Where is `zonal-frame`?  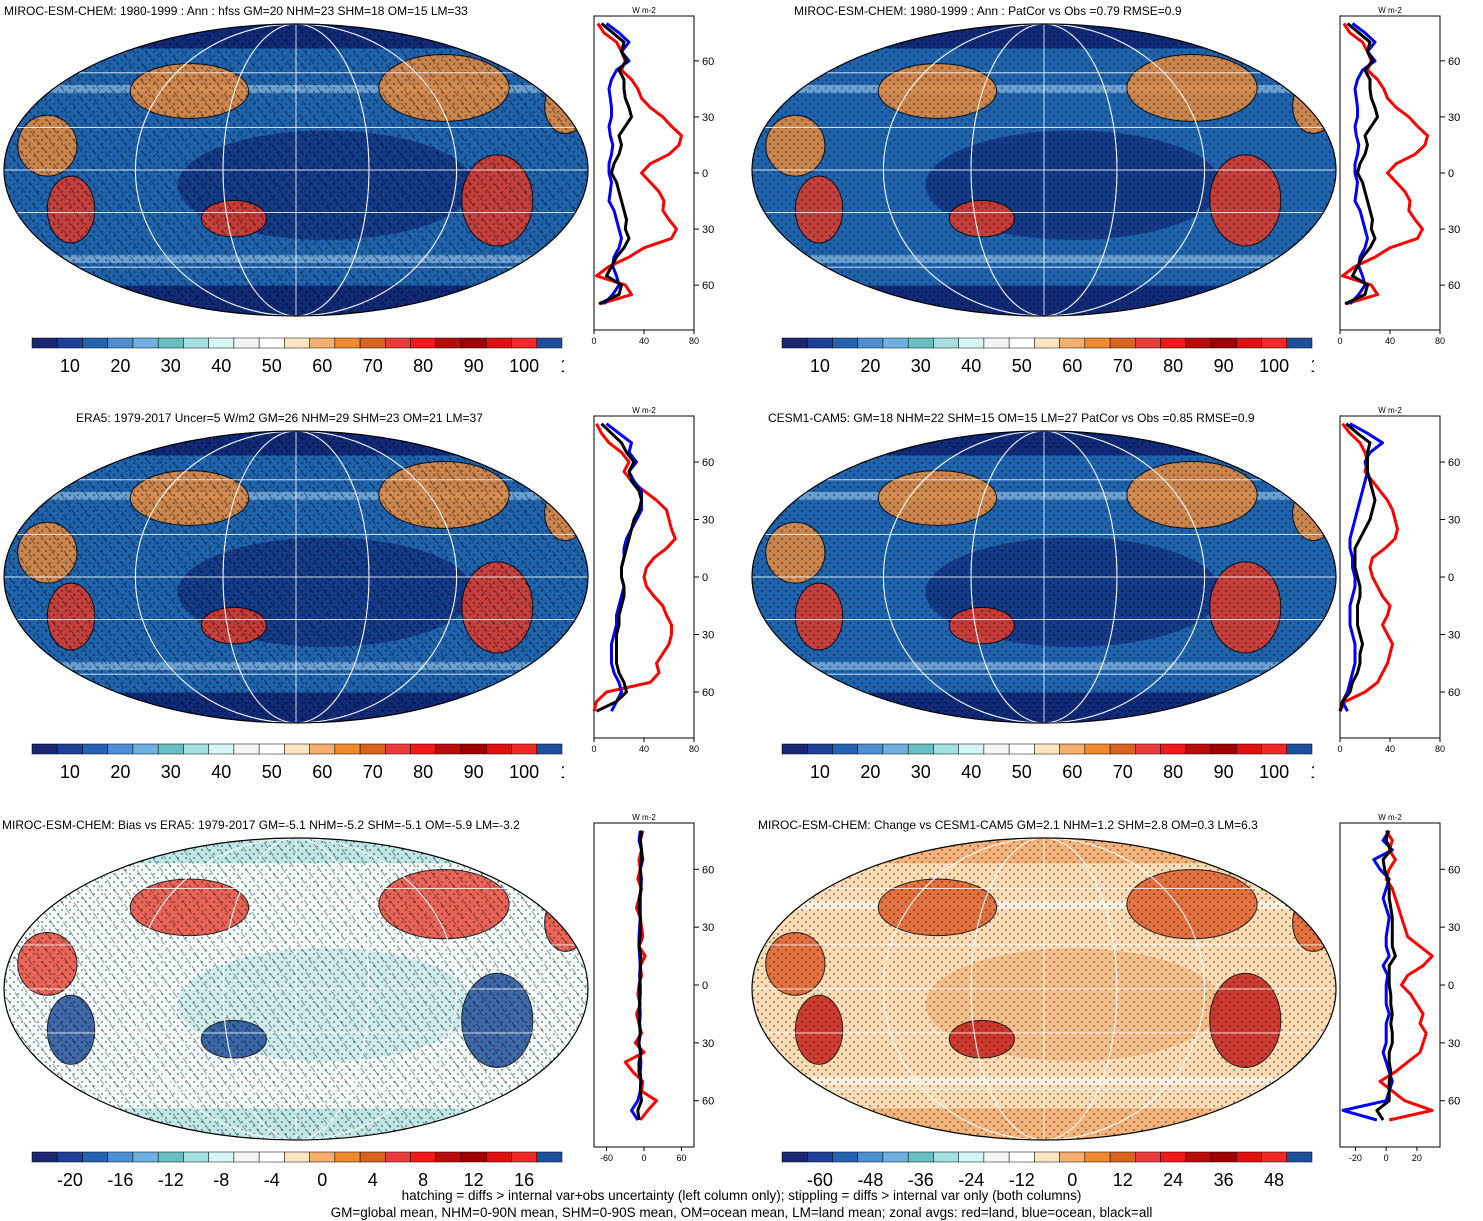 zonal-frame is located at coordinates (644, 985).